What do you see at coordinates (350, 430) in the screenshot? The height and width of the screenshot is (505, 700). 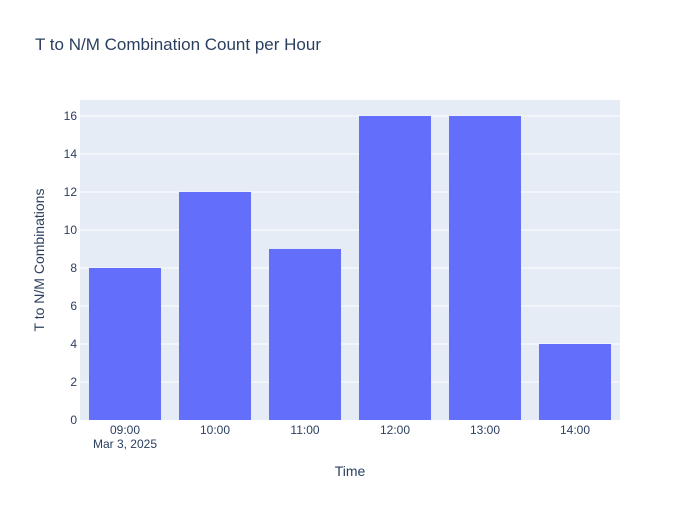 I see `x-axis-ticks: 09:00 10:00 11:00 12:00 13:00 14:00` at bounding box center [350, 430].